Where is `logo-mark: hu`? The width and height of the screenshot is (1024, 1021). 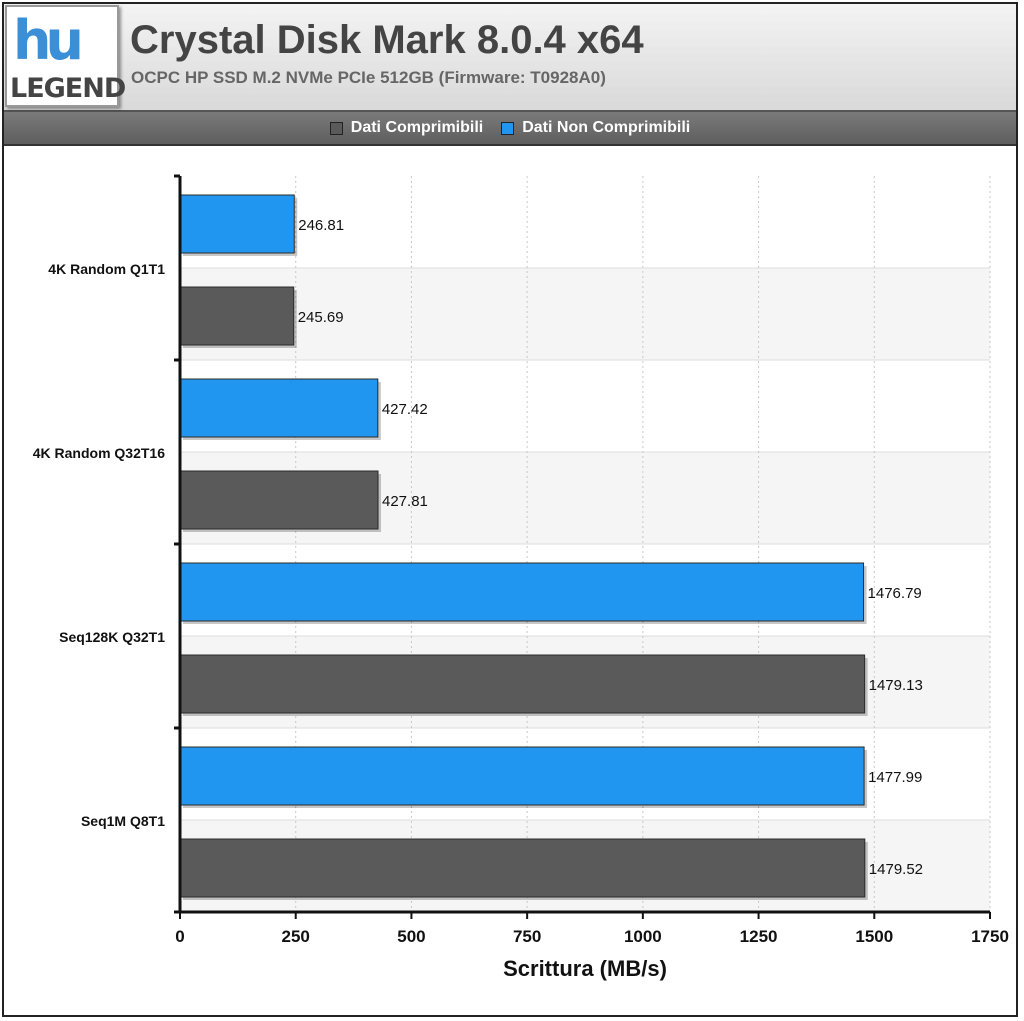
logo-mark: hu is located at coordinates (48, 40).